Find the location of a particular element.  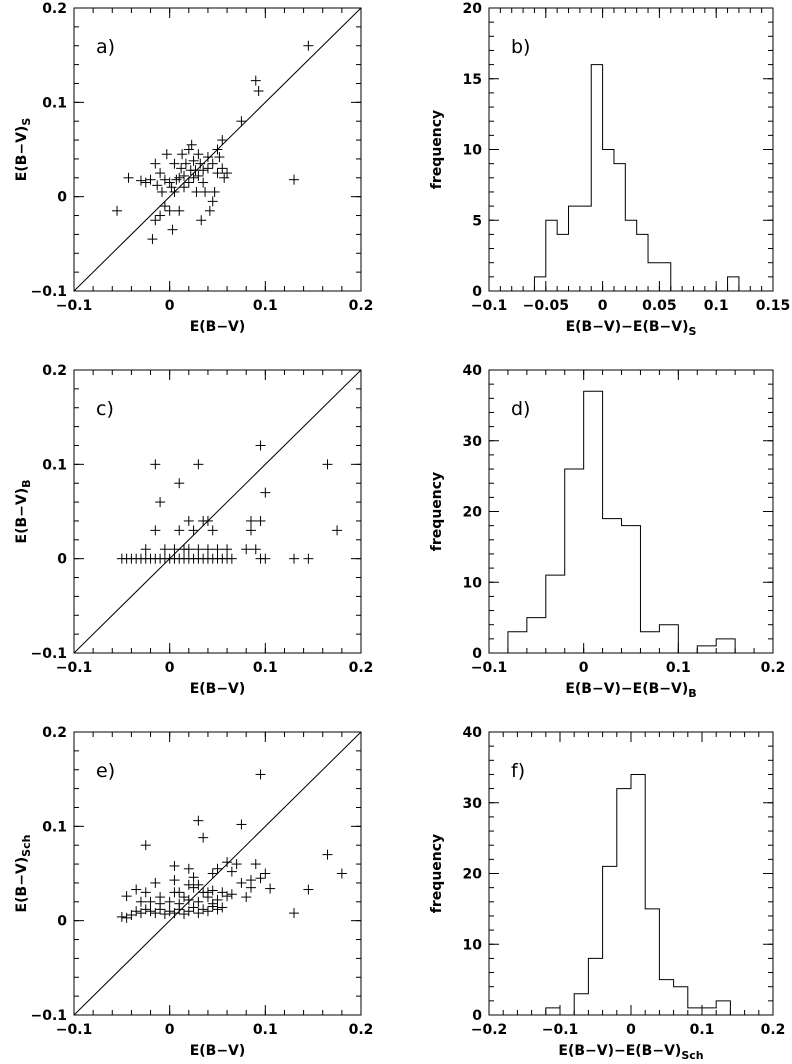

x-axis-label: E(B−V) is located at coordinates (218, 1051).